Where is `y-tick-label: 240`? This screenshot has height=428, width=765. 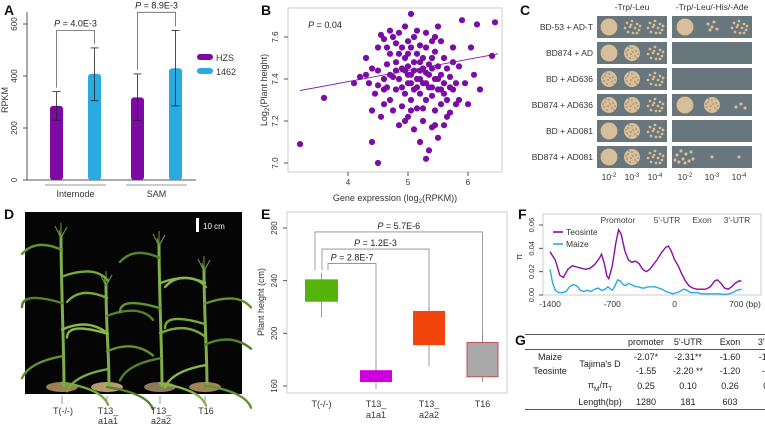 y-tick-label: 240 is located at coordinates (274, 280).